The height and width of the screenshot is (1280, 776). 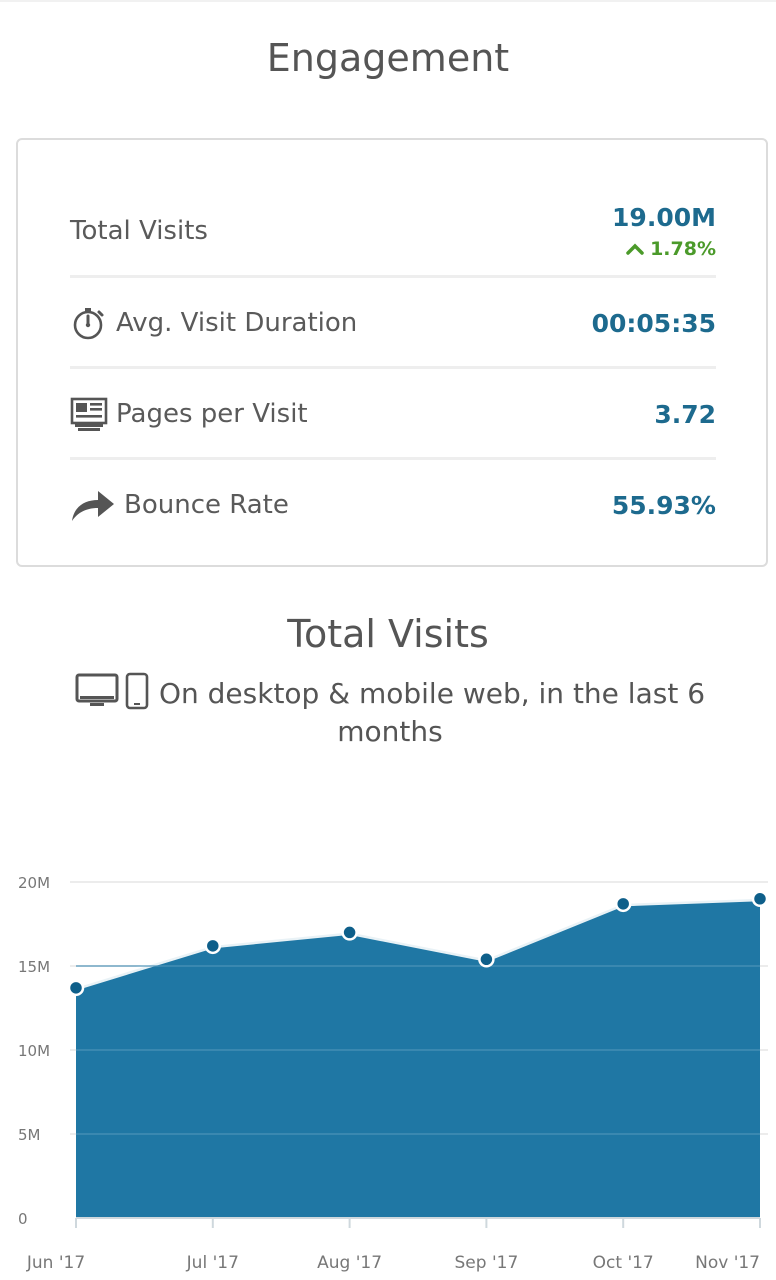 What do you see at coordinates (388, 634) in the screenshot?
I see `total-visits-chart-title: Total Visits` at bounding box center [388, 634].